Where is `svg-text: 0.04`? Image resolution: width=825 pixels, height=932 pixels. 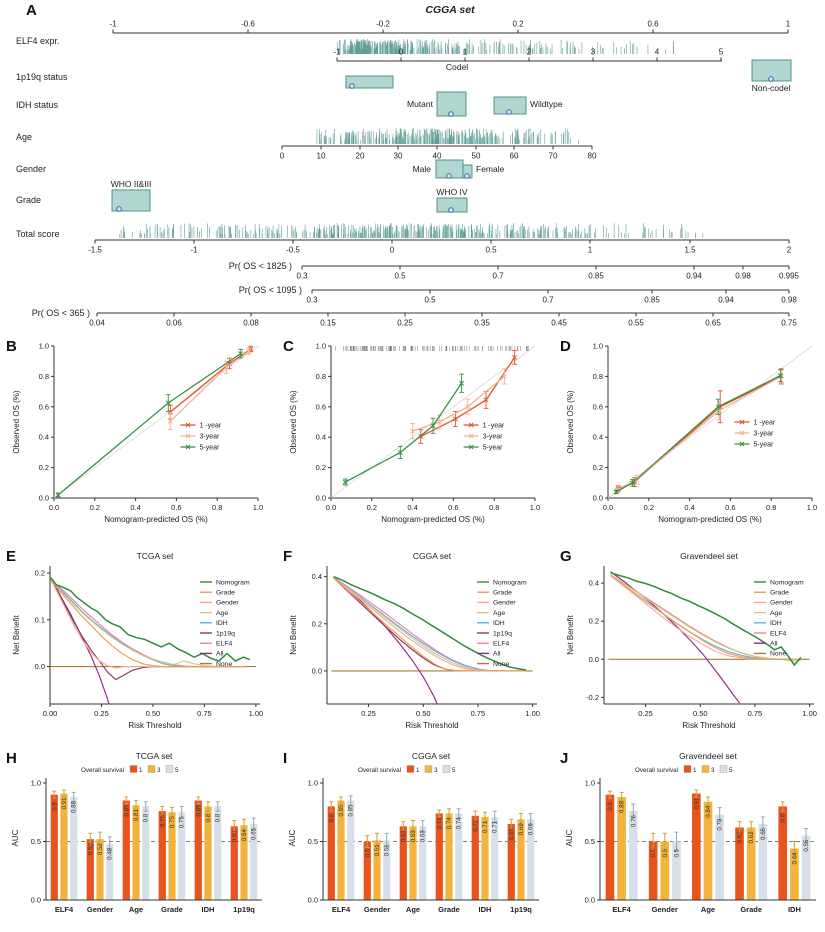 svg-text: 0.04 is located at coordinates (97, 323).